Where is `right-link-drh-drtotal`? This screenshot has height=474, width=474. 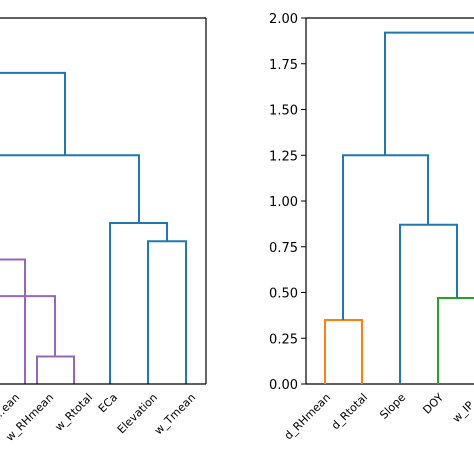
right-link-drh-drtotal is located at coordinates (343, 351).